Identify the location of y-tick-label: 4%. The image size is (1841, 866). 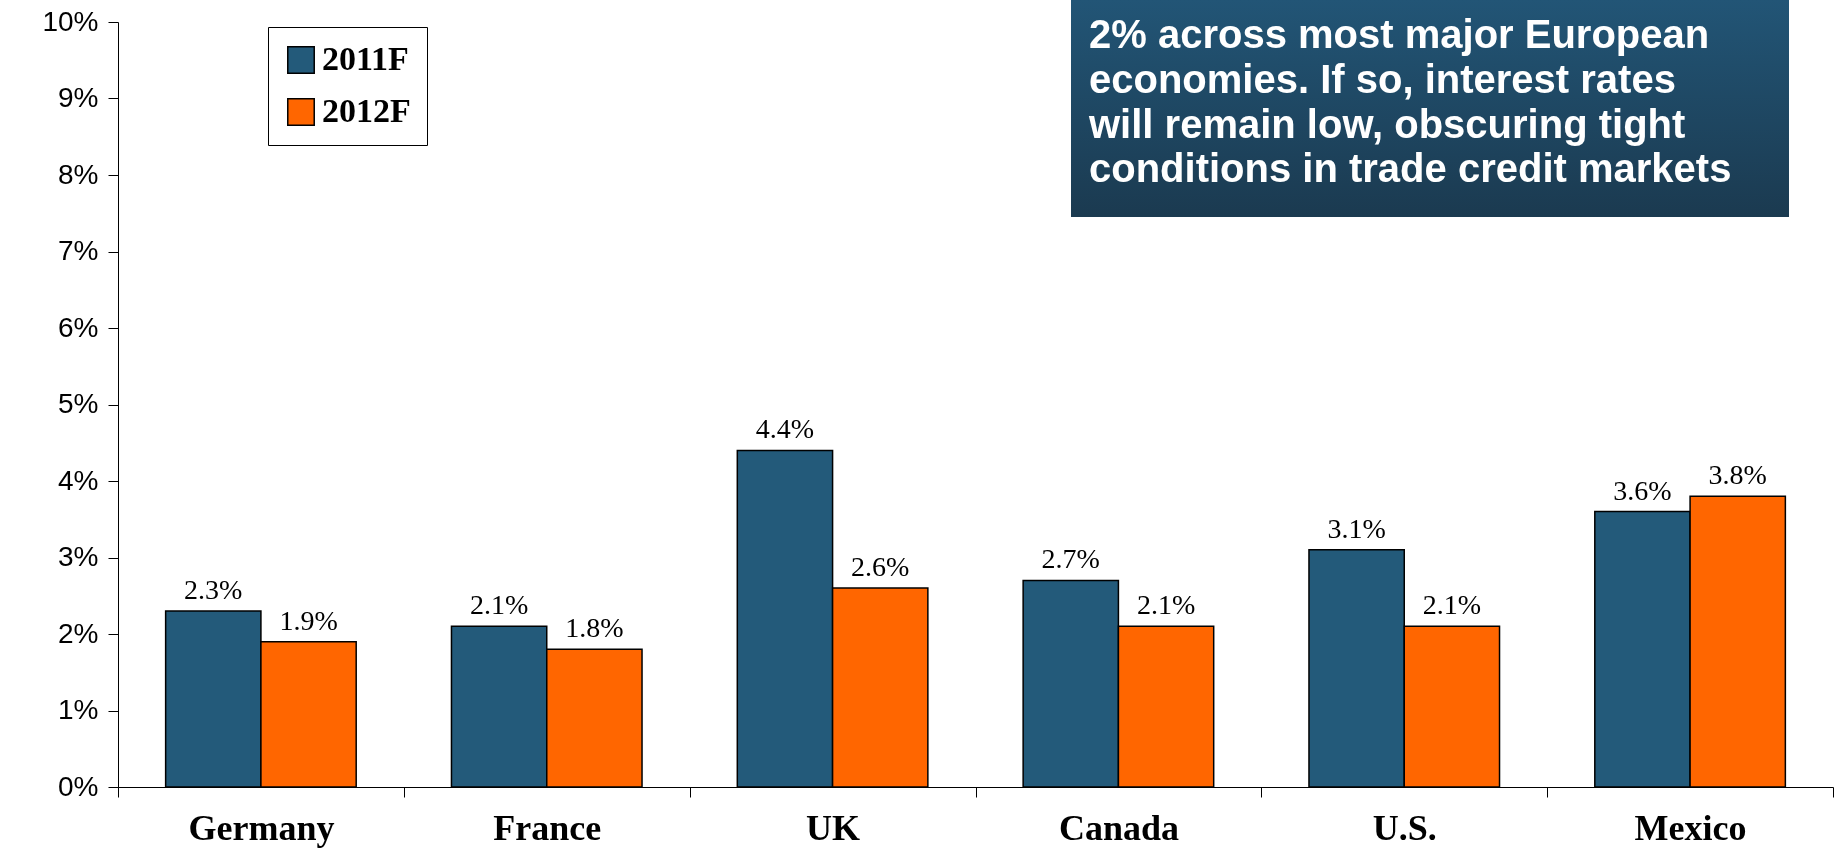
(78, 480).